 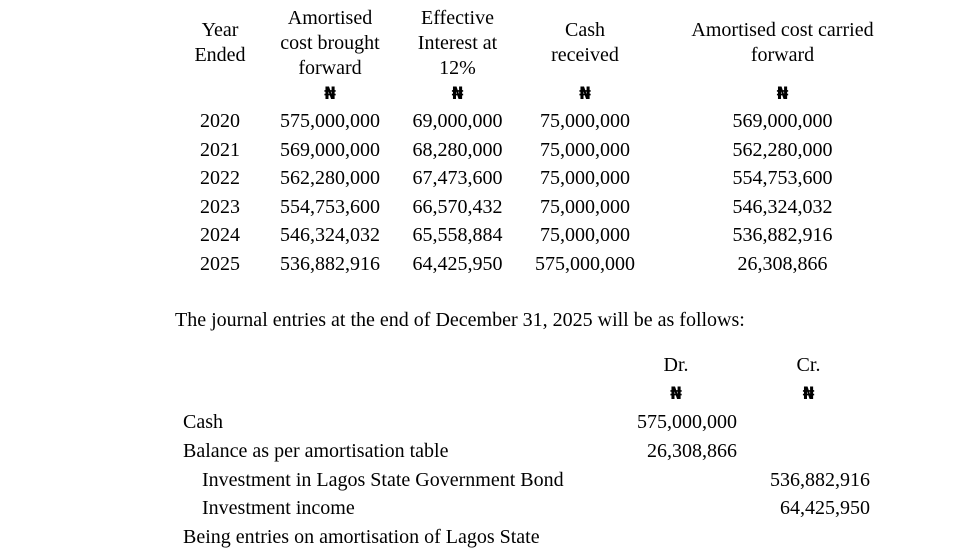 What do you see at coordinates (782, 206) in the screenshot?
I see `cell-carried-forward: 546,324,032` at bounding box center [782, 206].